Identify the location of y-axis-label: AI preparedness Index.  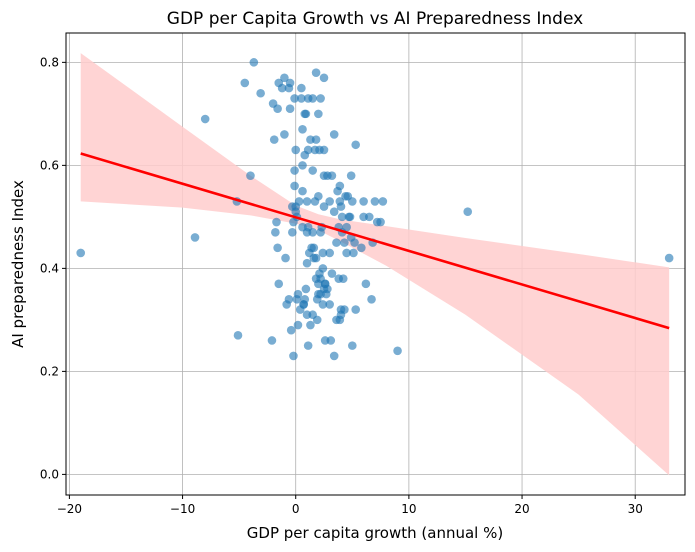
(18, 264).